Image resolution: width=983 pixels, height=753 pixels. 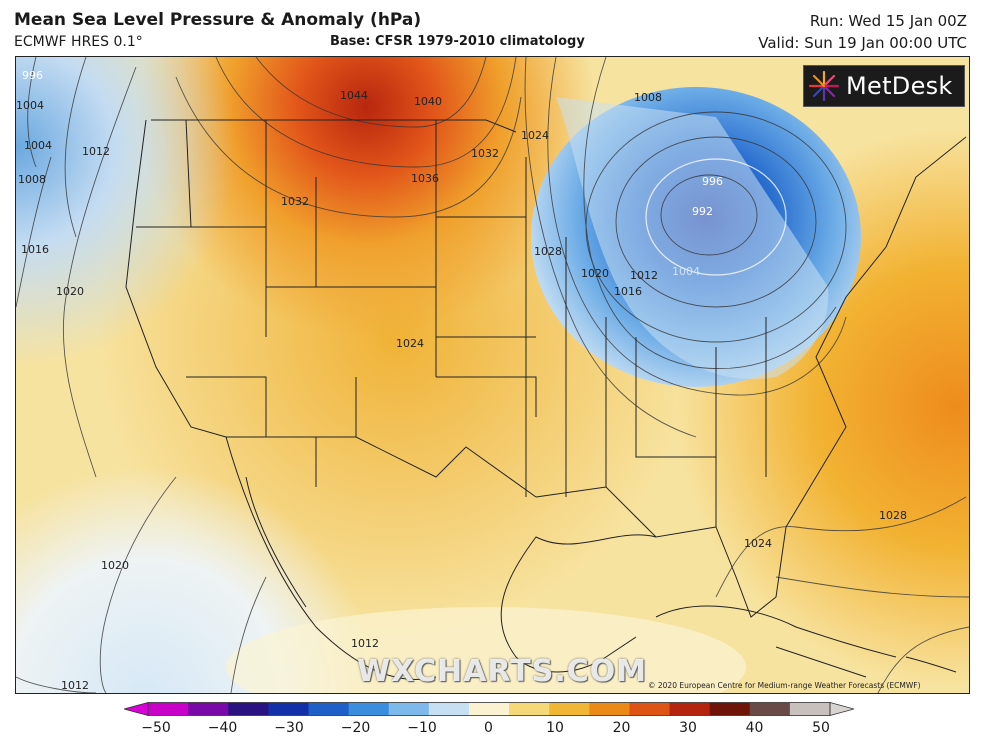 I want to click on model-label: ECMWF HRES 0.1°, so click(x=78, y=42).